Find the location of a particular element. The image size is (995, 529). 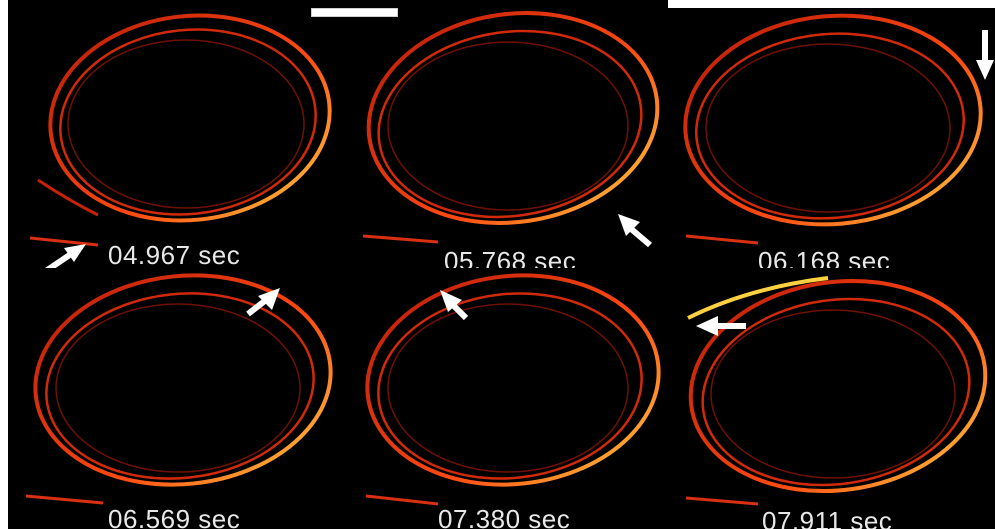

scale-bar-label: 6 mm is located at coordinates (343, 39).